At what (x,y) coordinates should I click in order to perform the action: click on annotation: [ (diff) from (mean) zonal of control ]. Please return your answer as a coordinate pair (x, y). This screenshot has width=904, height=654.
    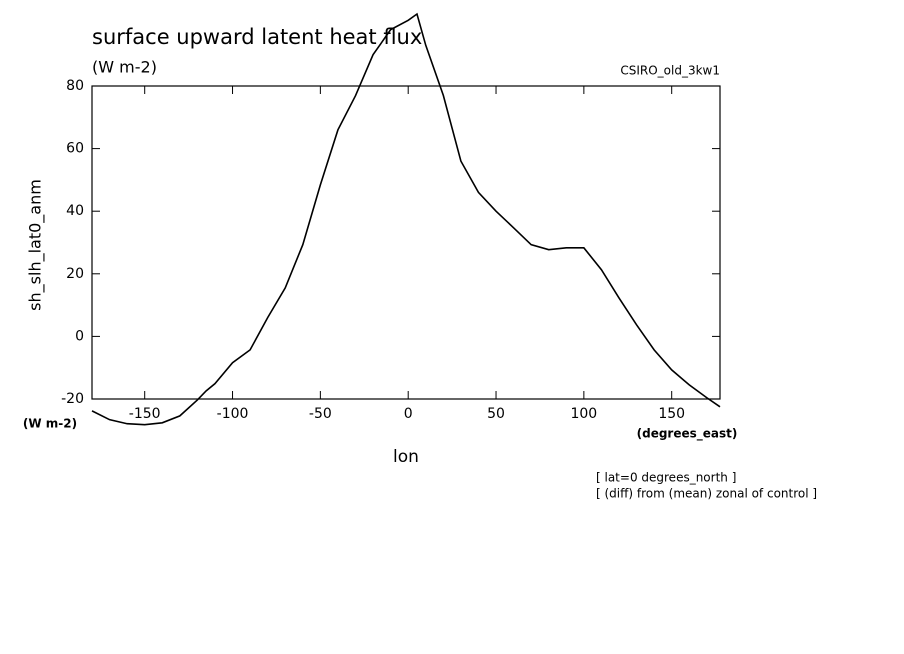
    Looking at the image, I should click on (706, 494).